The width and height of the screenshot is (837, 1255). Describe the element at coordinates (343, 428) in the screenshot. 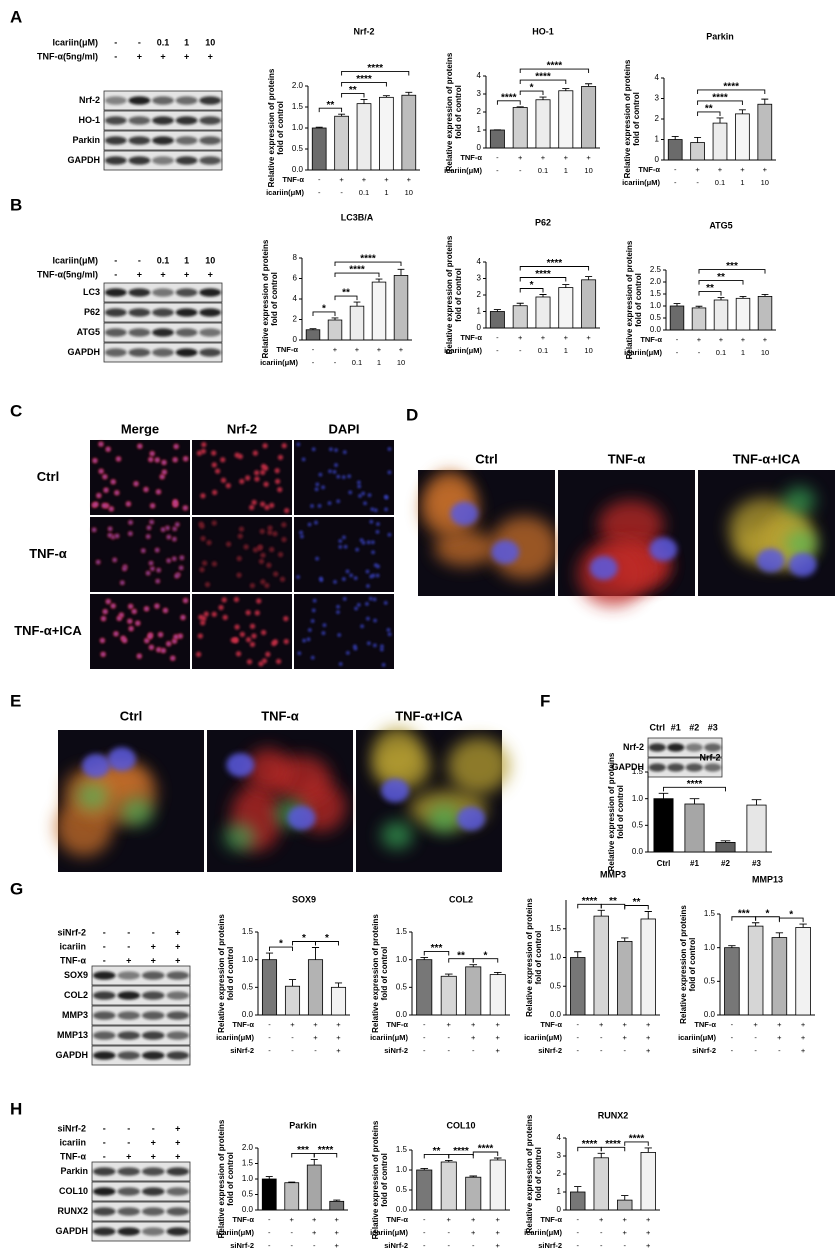

I see `column-label: DAPI` at that location.